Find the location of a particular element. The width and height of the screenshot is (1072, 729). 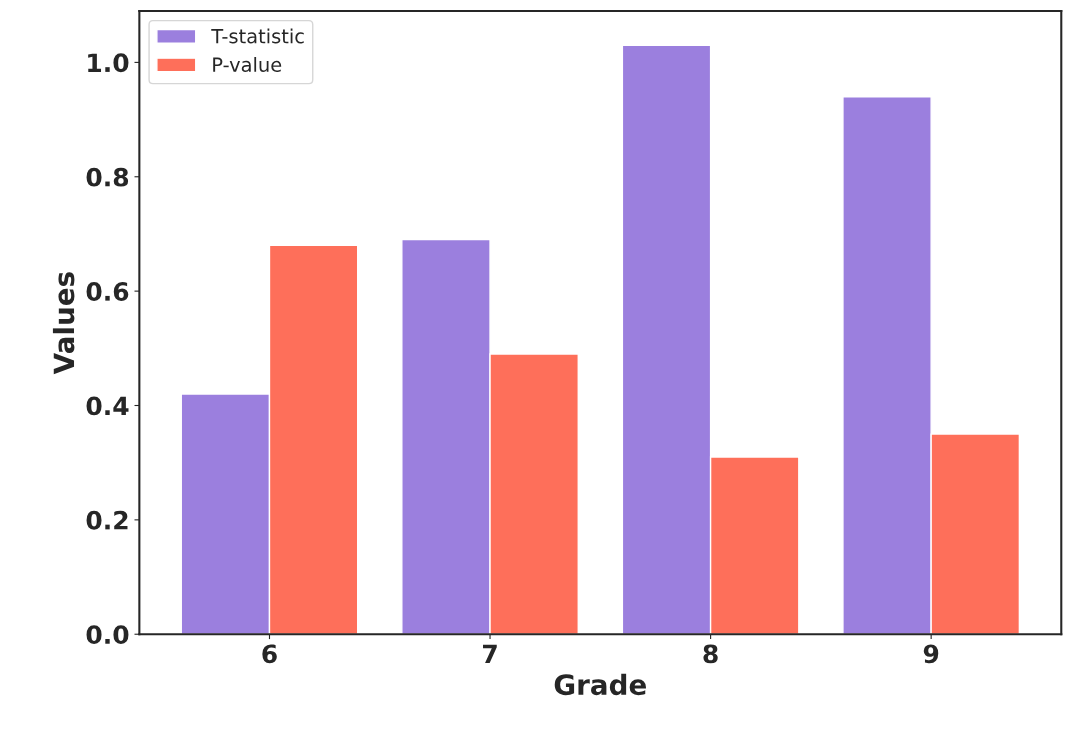

x-tick-label: 7 is located at coordinates (490, 653).